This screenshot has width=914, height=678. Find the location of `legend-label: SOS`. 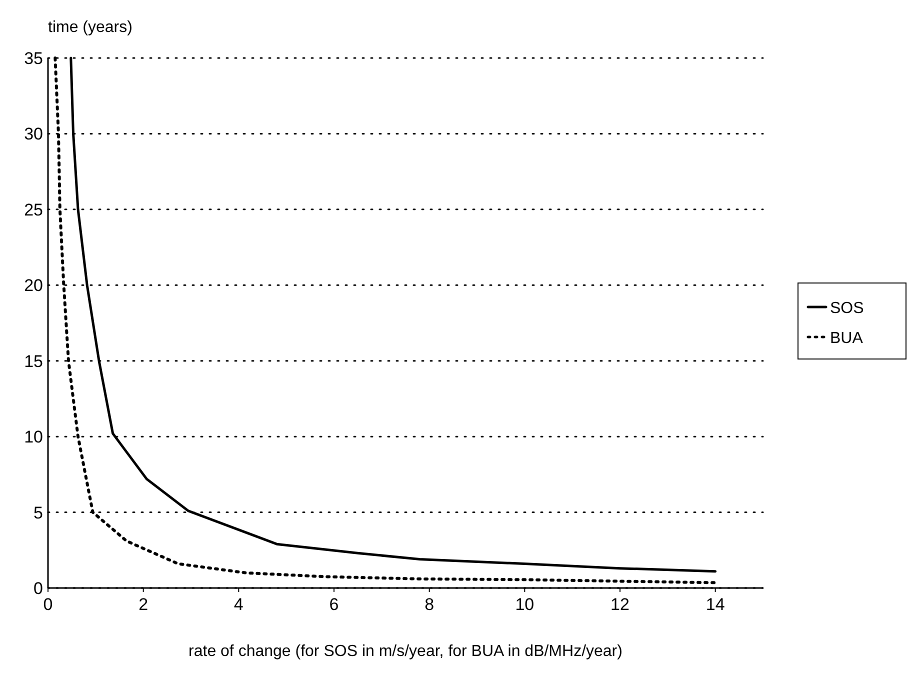

legend-label: SOS is located at coordinates (847, 308).